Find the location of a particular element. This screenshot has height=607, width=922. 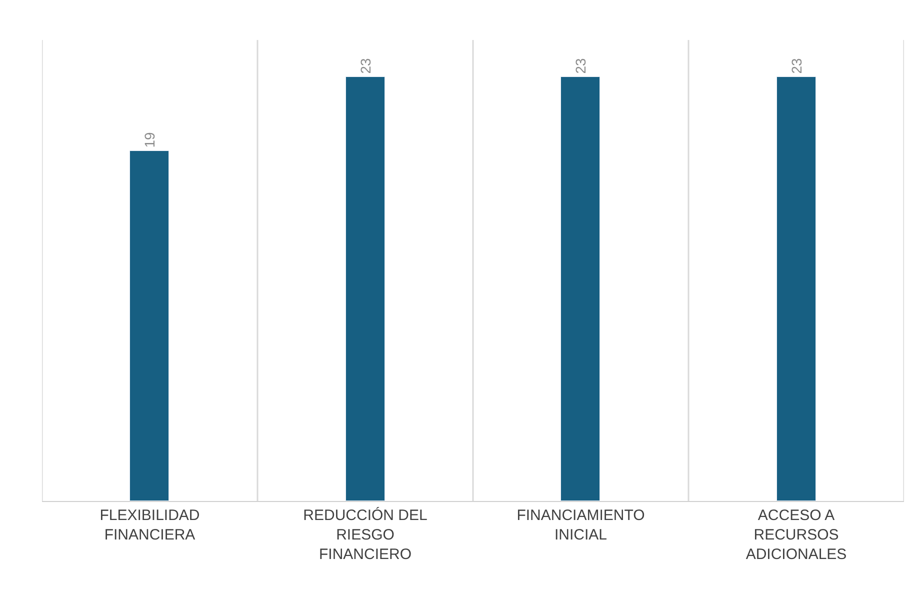

x-tick-label: REDUCCIÓN DEL RIESGO FINANCIERO is located at coordinates (365, 534).